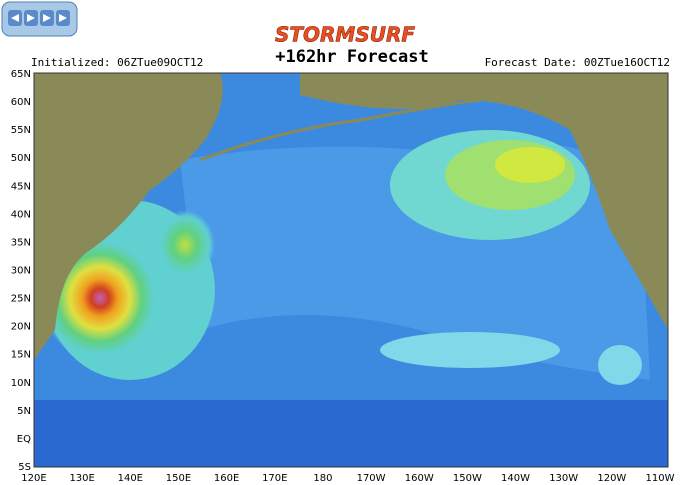 The image size is (683, 485). What do you see at coordinates (21, 299) in the screenshot?
I see `lat-label: 25N` at bounding box center [21, 299].